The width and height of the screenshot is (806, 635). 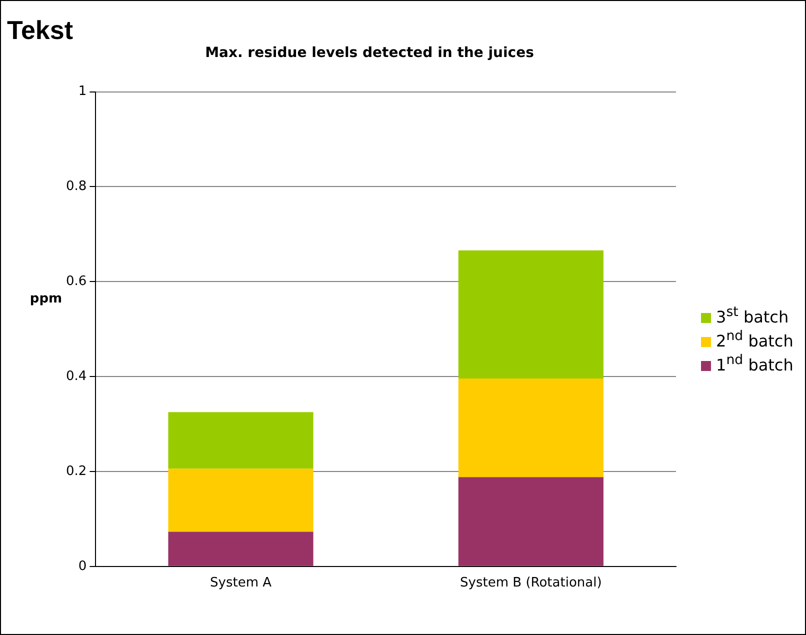 I want to click on y-axis-title: ppm, so click(x=46, y=298).